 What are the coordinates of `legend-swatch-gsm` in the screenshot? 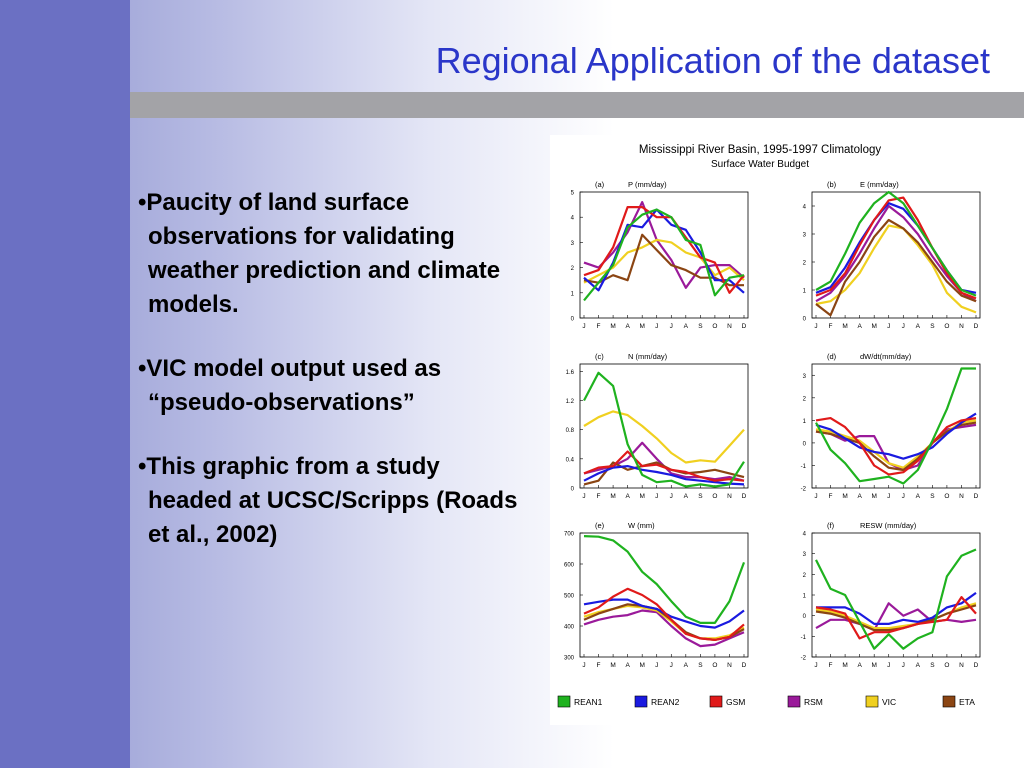 It's located at (716, 701).